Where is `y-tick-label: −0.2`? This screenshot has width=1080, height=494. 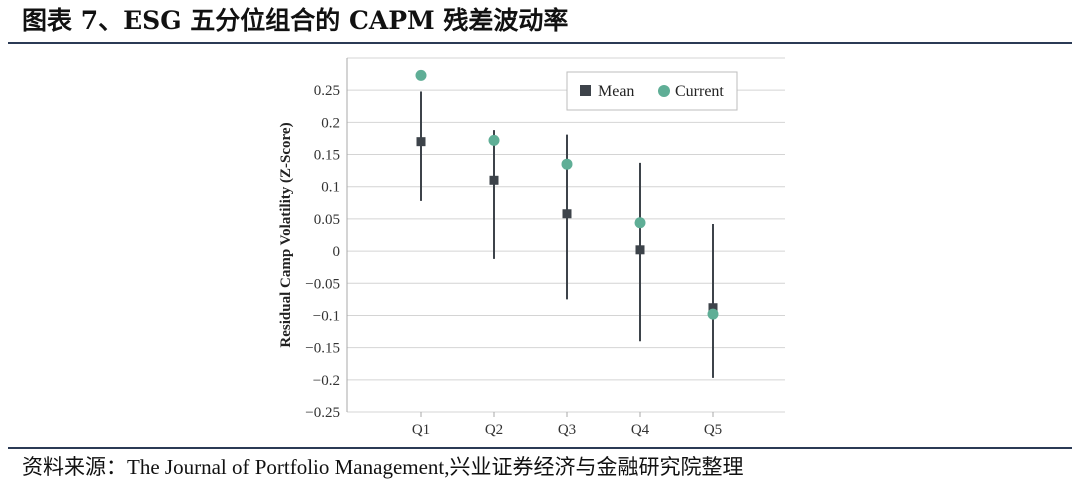
y-tick-label: −0.2 is located at coordinates (326, 381).